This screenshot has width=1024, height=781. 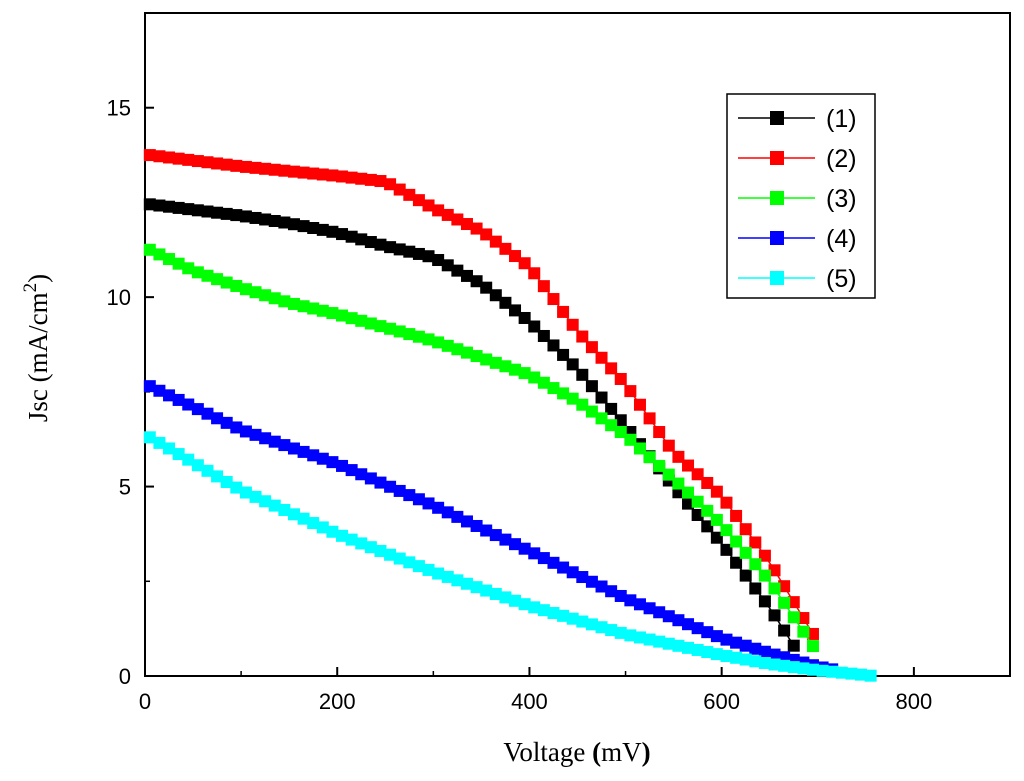 I want to click on x-tick-label: 600, so click(x=721, y=701).